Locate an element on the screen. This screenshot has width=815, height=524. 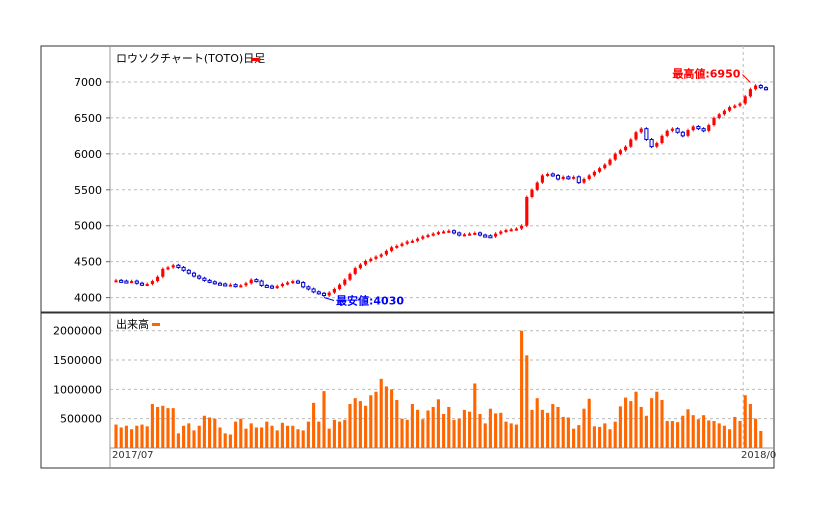
annotation-low-arrow is located at coordinates (329, 298).